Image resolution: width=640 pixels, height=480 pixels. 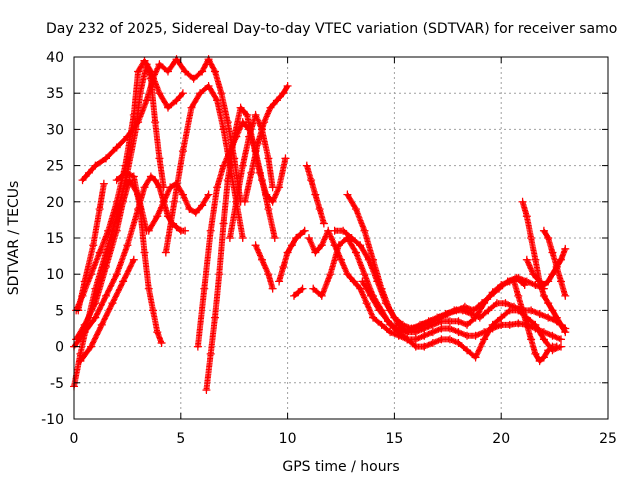 I want to click on x-tick-label: 15, so click(x=394, y=439).